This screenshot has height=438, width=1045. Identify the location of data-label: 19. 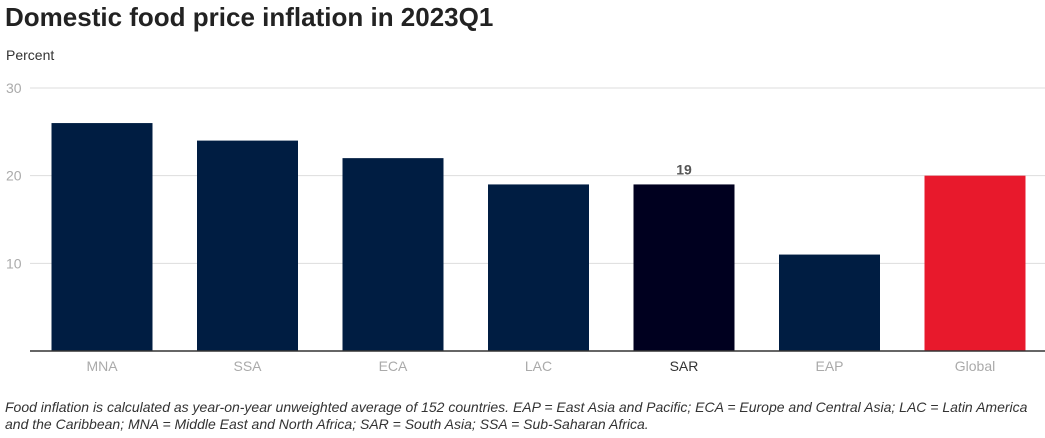
(684, 169).